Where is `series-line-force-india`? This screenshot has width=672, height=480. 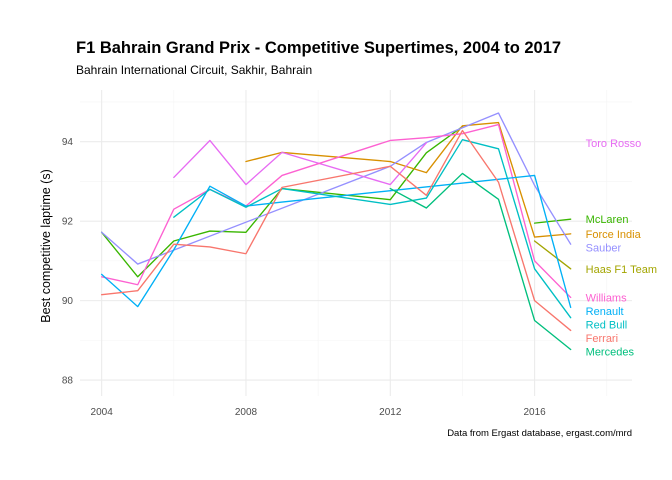 series-line-force-india is located at coordinates (408, 179).